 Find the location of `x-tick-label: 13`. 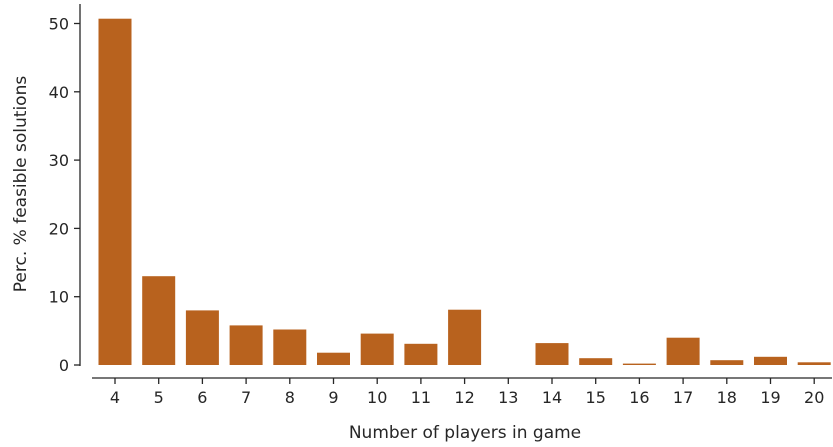

x-tick-label: 13 is located at coordinates (508, 397).